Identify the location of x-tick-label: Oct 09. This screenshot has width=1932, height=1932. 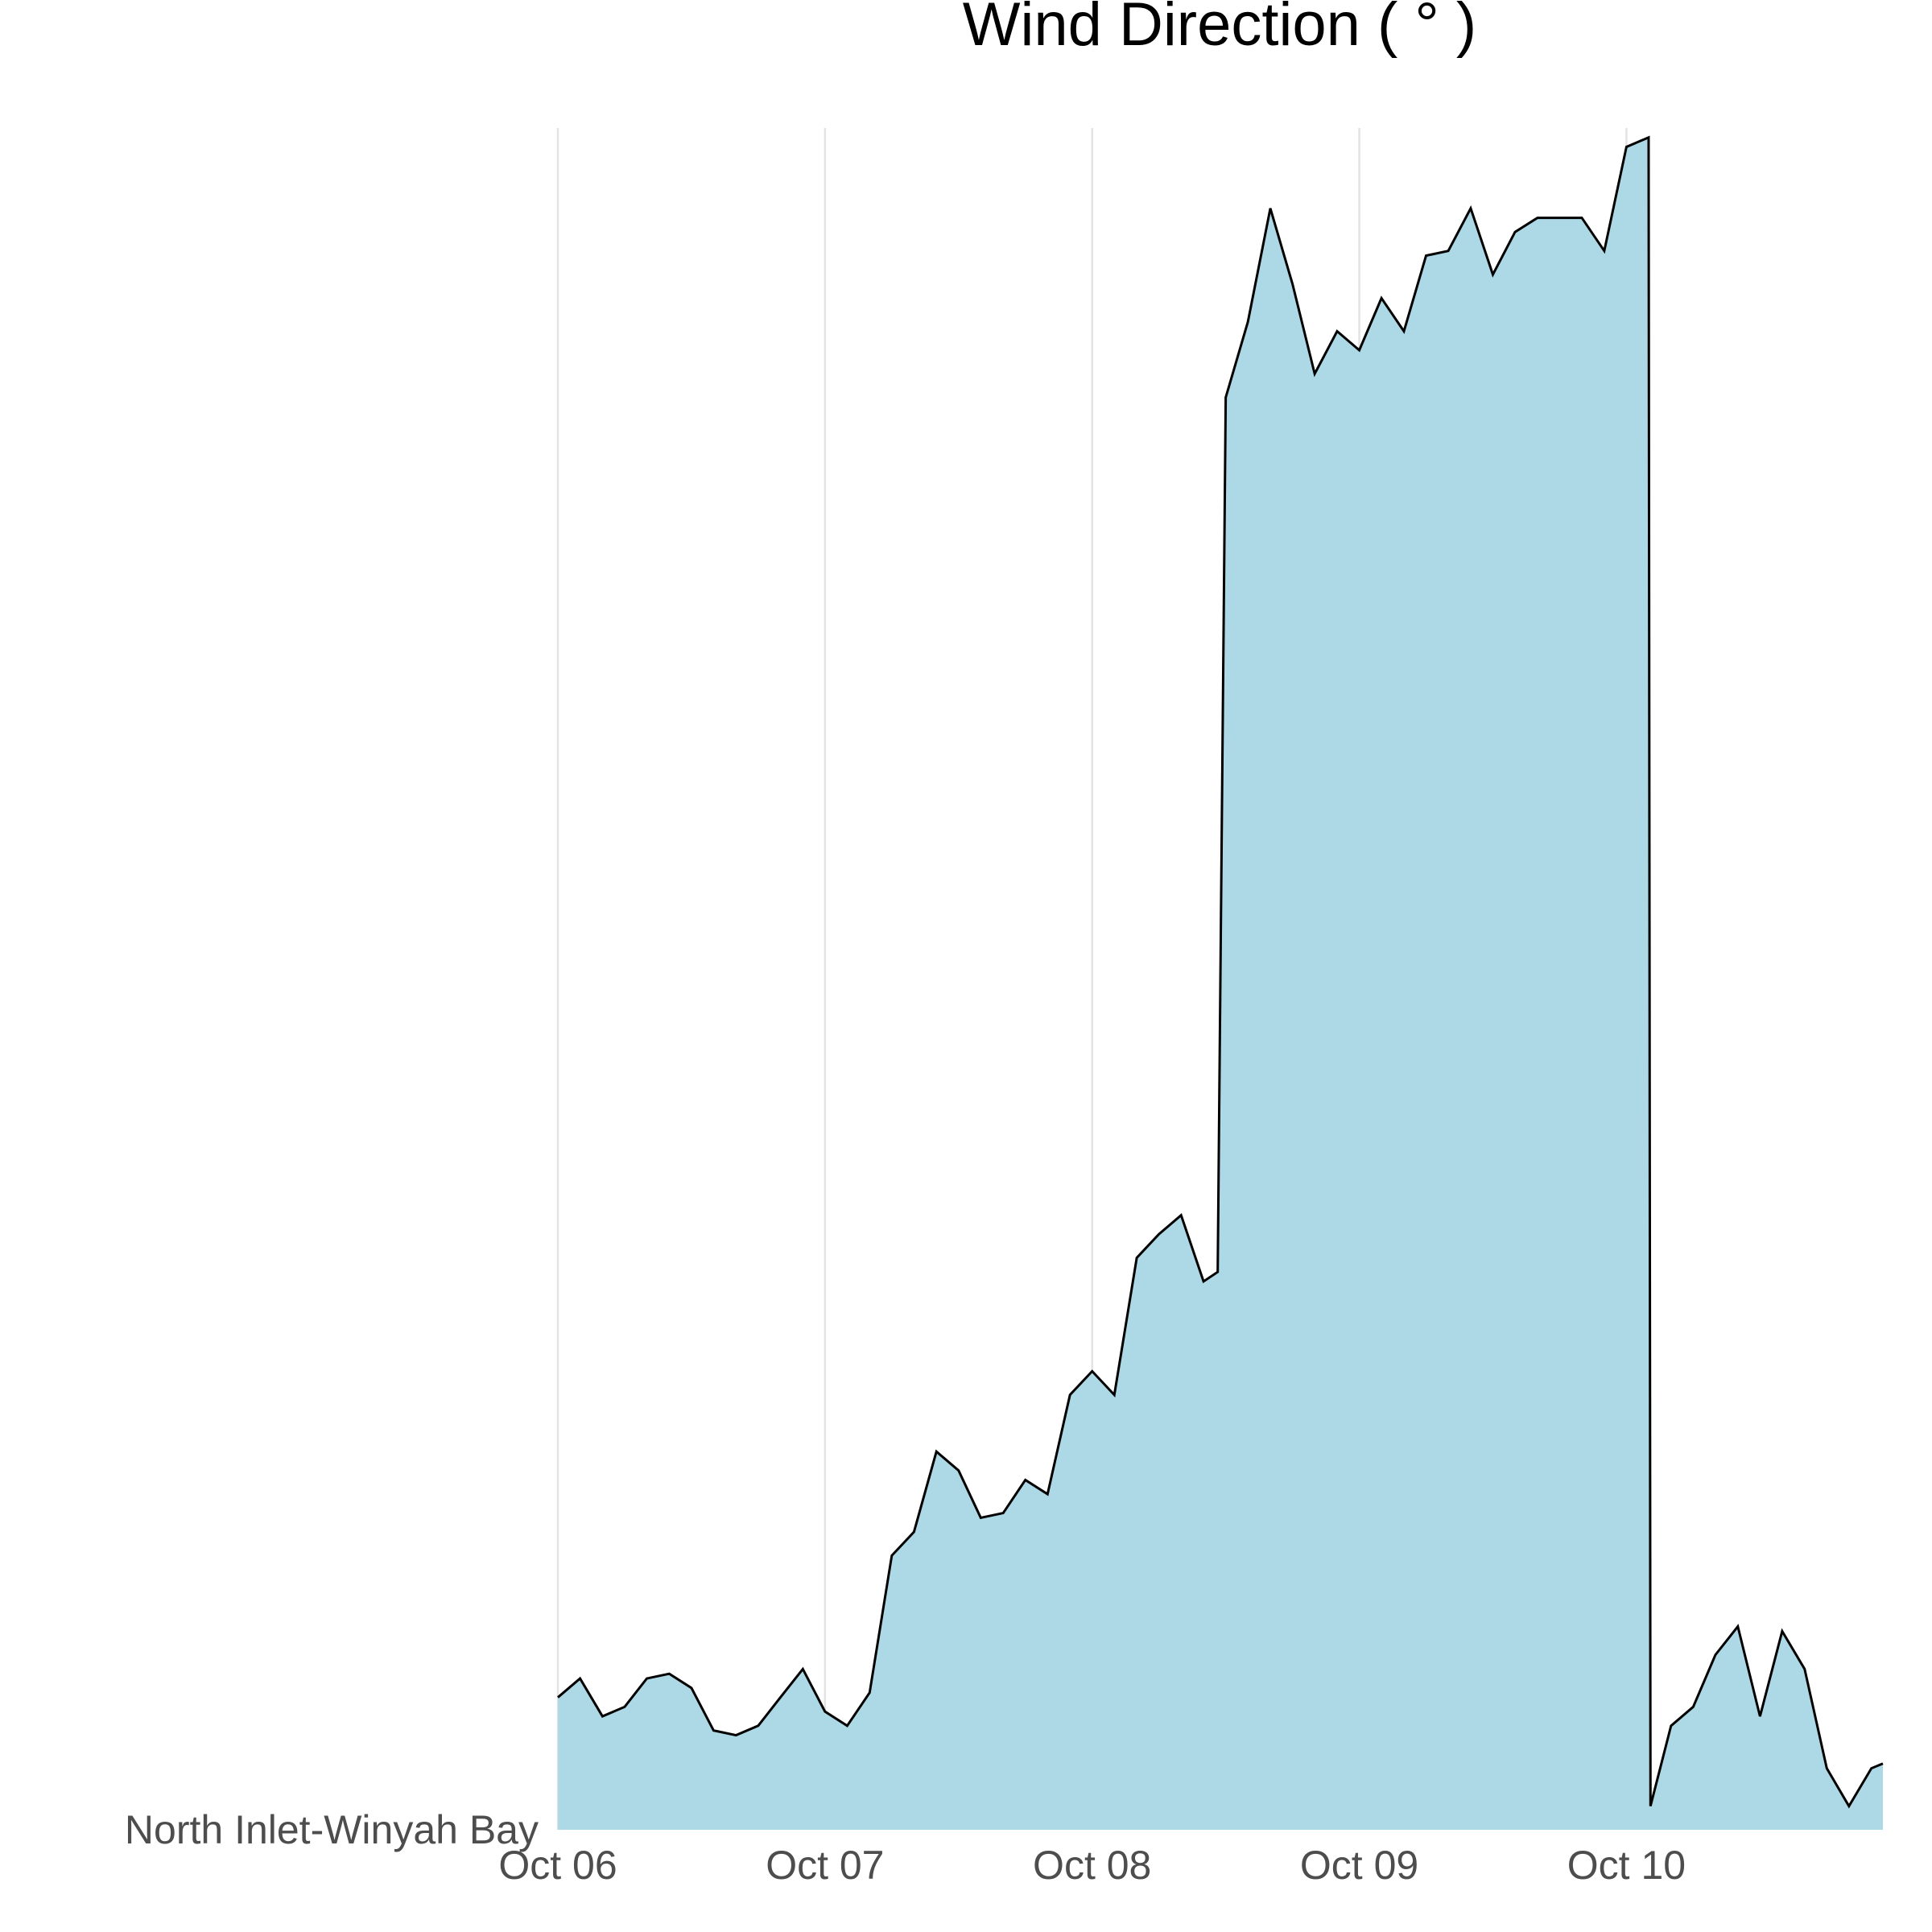
(1359, 1865).